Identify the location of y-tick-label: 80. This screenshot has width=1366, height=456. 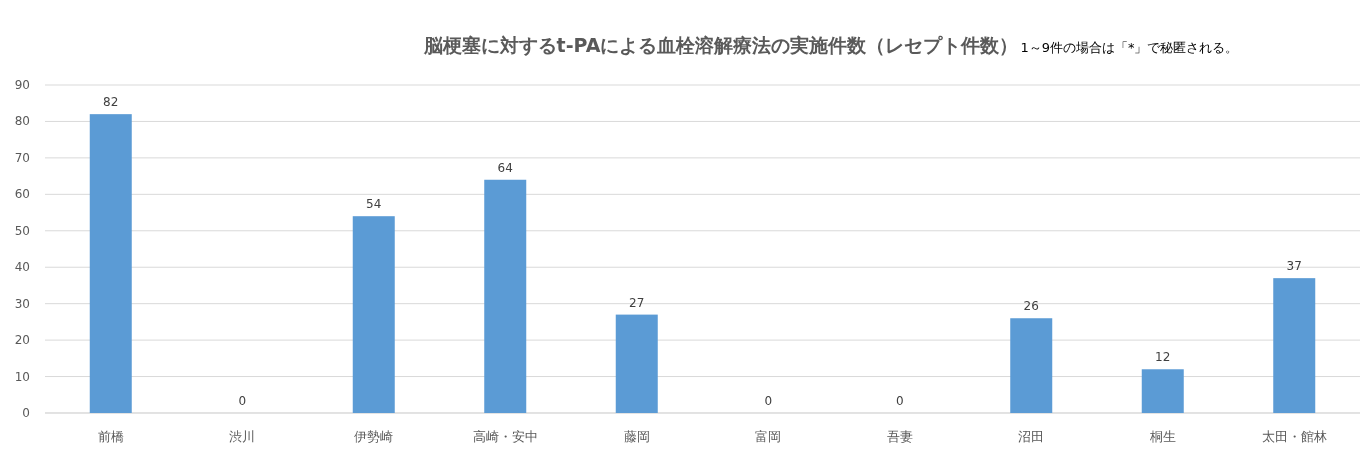
(22, 121).